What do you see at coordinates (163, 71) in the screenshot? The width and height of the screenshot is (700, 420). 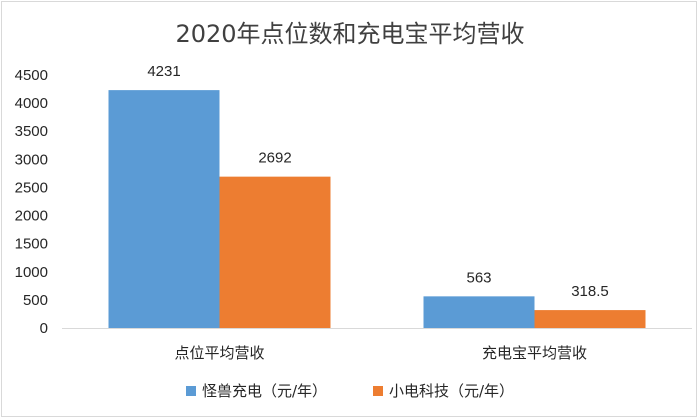 I see `data-label: 4231` at bounding box center [163, 71].